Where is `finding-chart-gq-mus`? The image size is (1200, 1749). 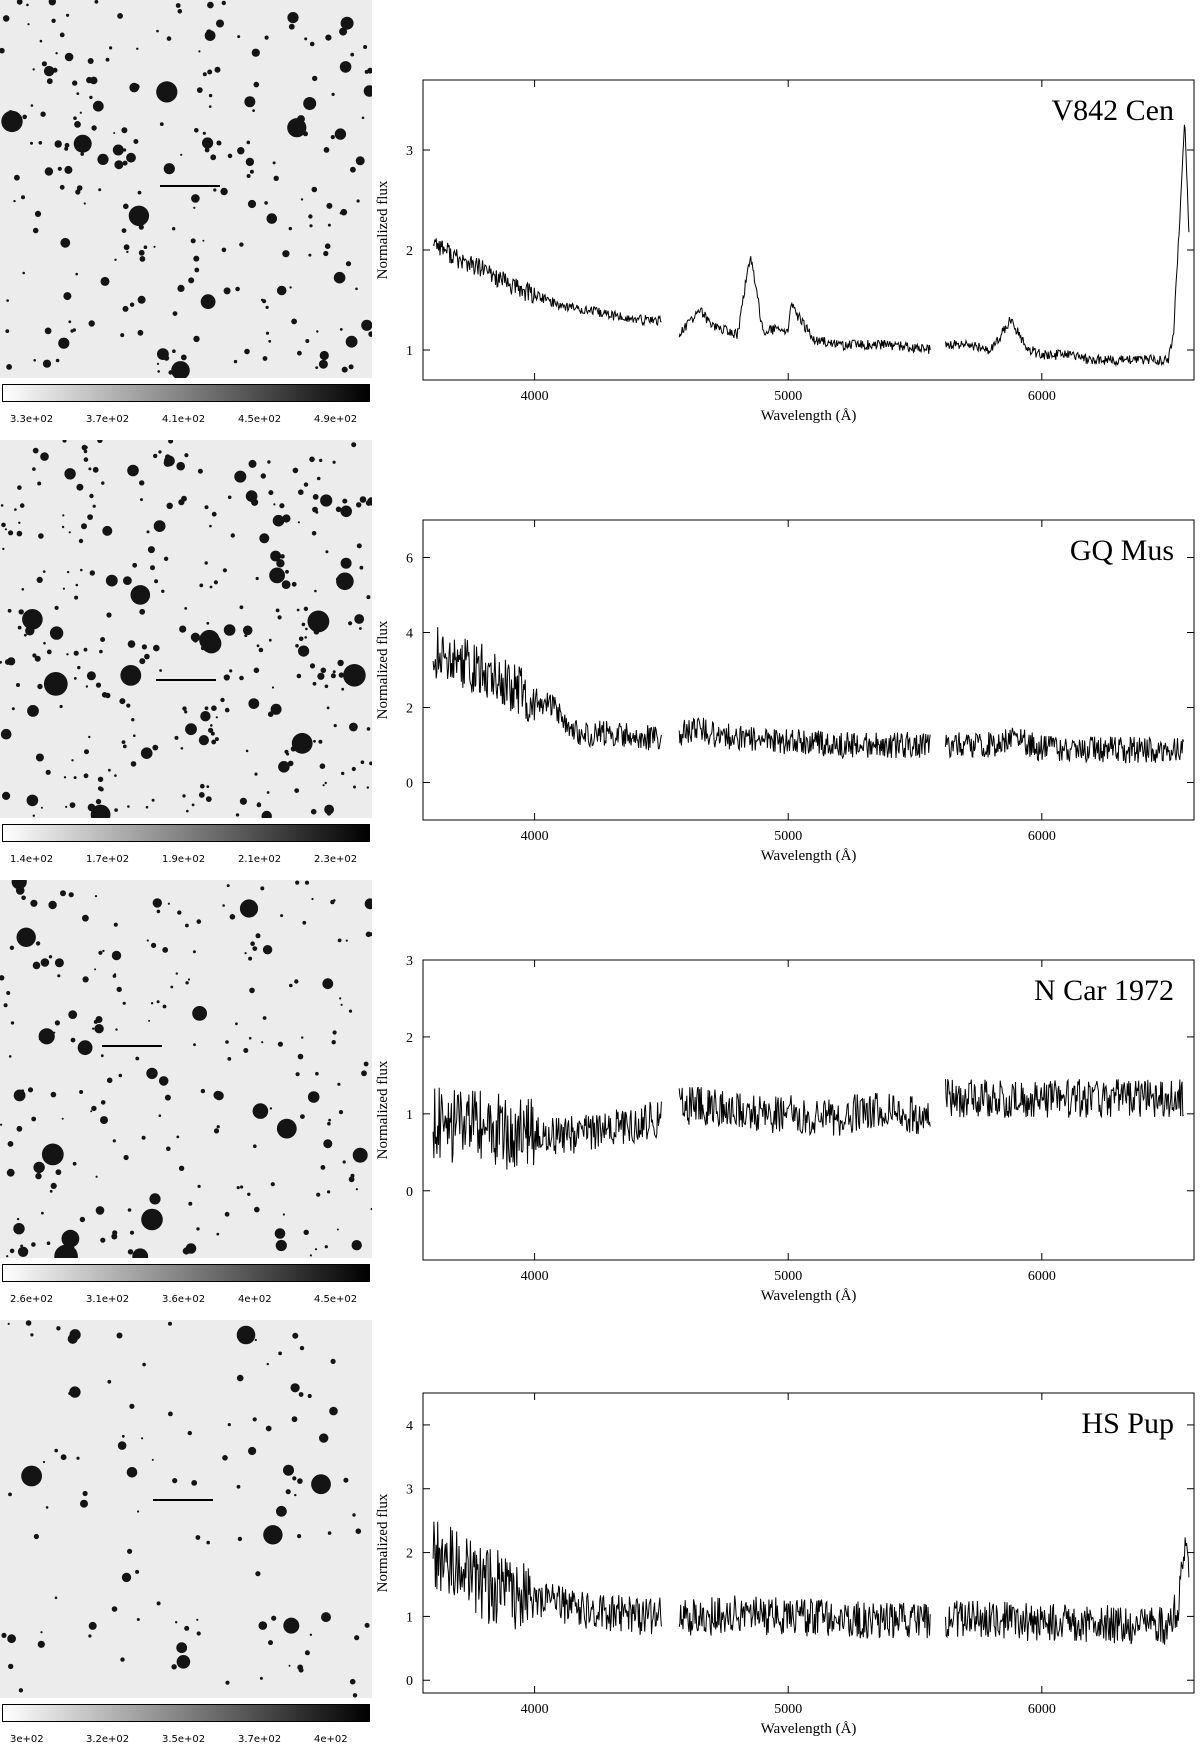 finding-chart-gq-mus is located at coordinates (186, 629).